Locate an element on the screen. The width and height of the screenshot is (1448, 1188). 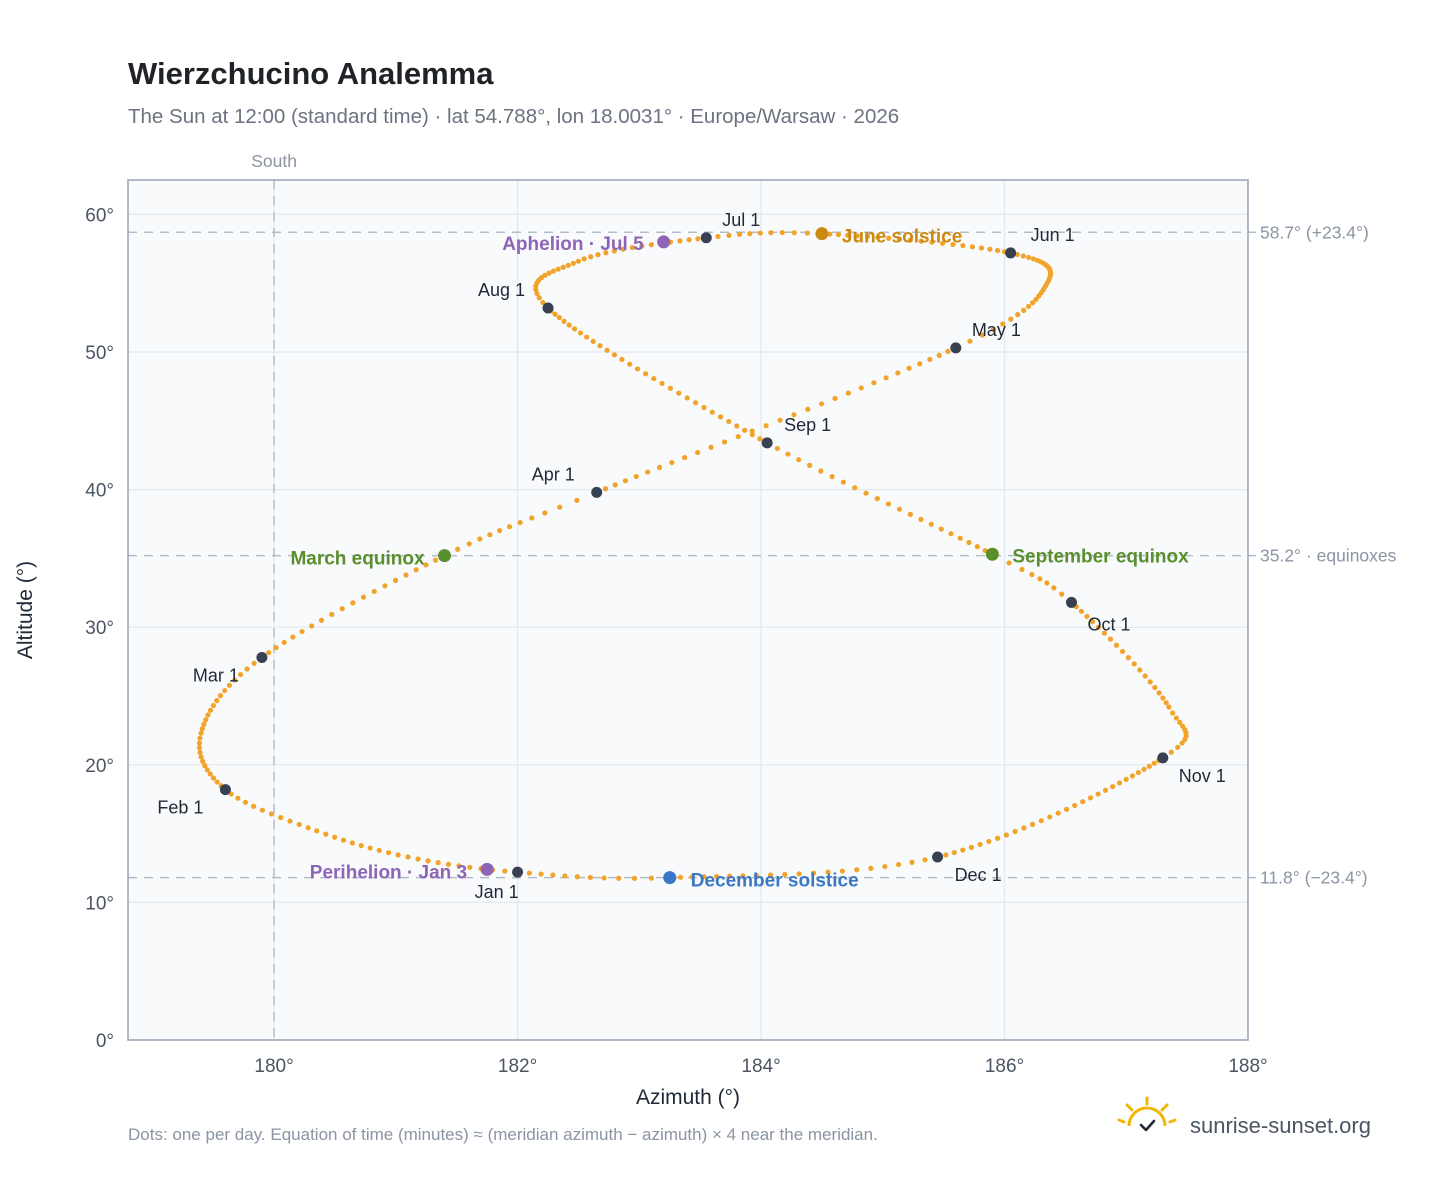
brand-name: sunrise-sunset.org is located at coordinates (1280, 1125).